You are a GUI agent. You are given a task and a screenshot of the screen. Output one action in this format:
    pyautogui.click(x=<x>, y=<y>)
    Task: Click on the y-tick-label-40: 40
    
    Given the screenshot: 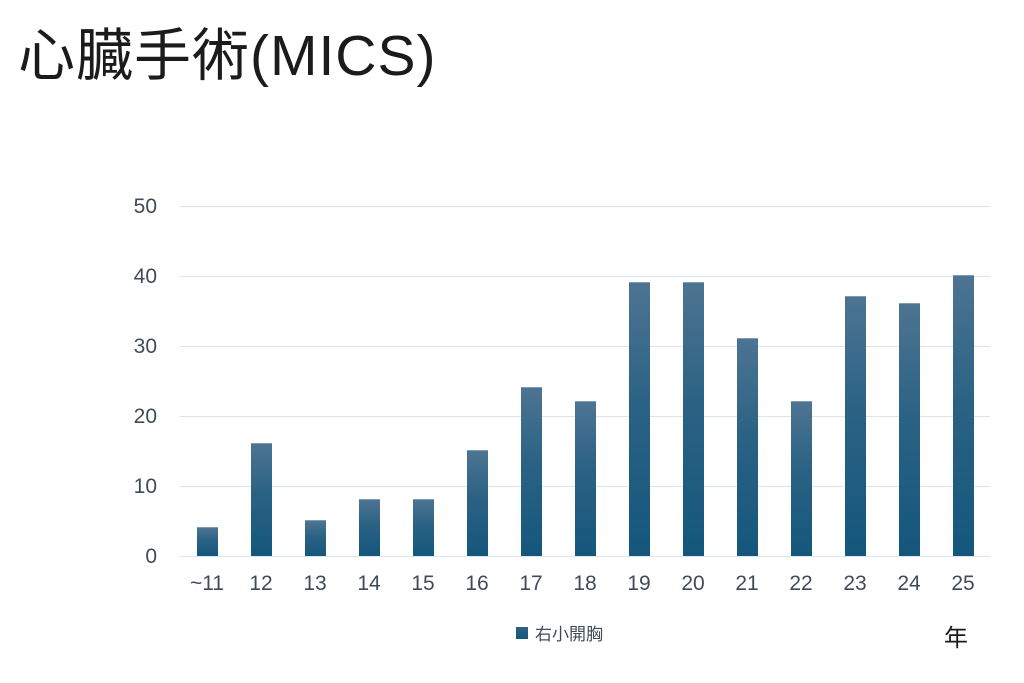 What is the action you would take?
    pyautogui.click(x=145, y=276)
    